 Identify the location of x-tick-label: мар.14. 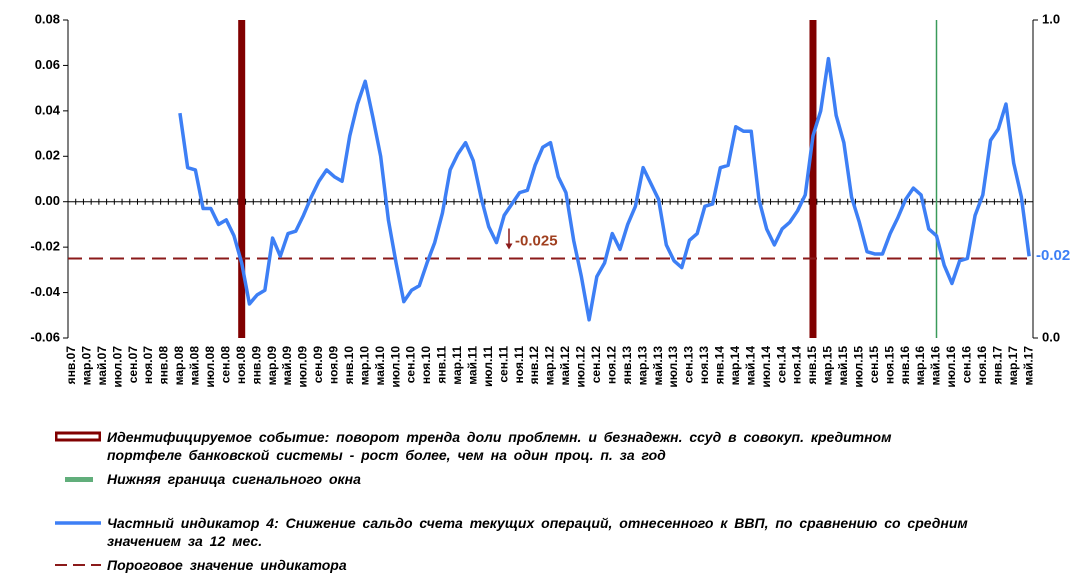
(735, 366).